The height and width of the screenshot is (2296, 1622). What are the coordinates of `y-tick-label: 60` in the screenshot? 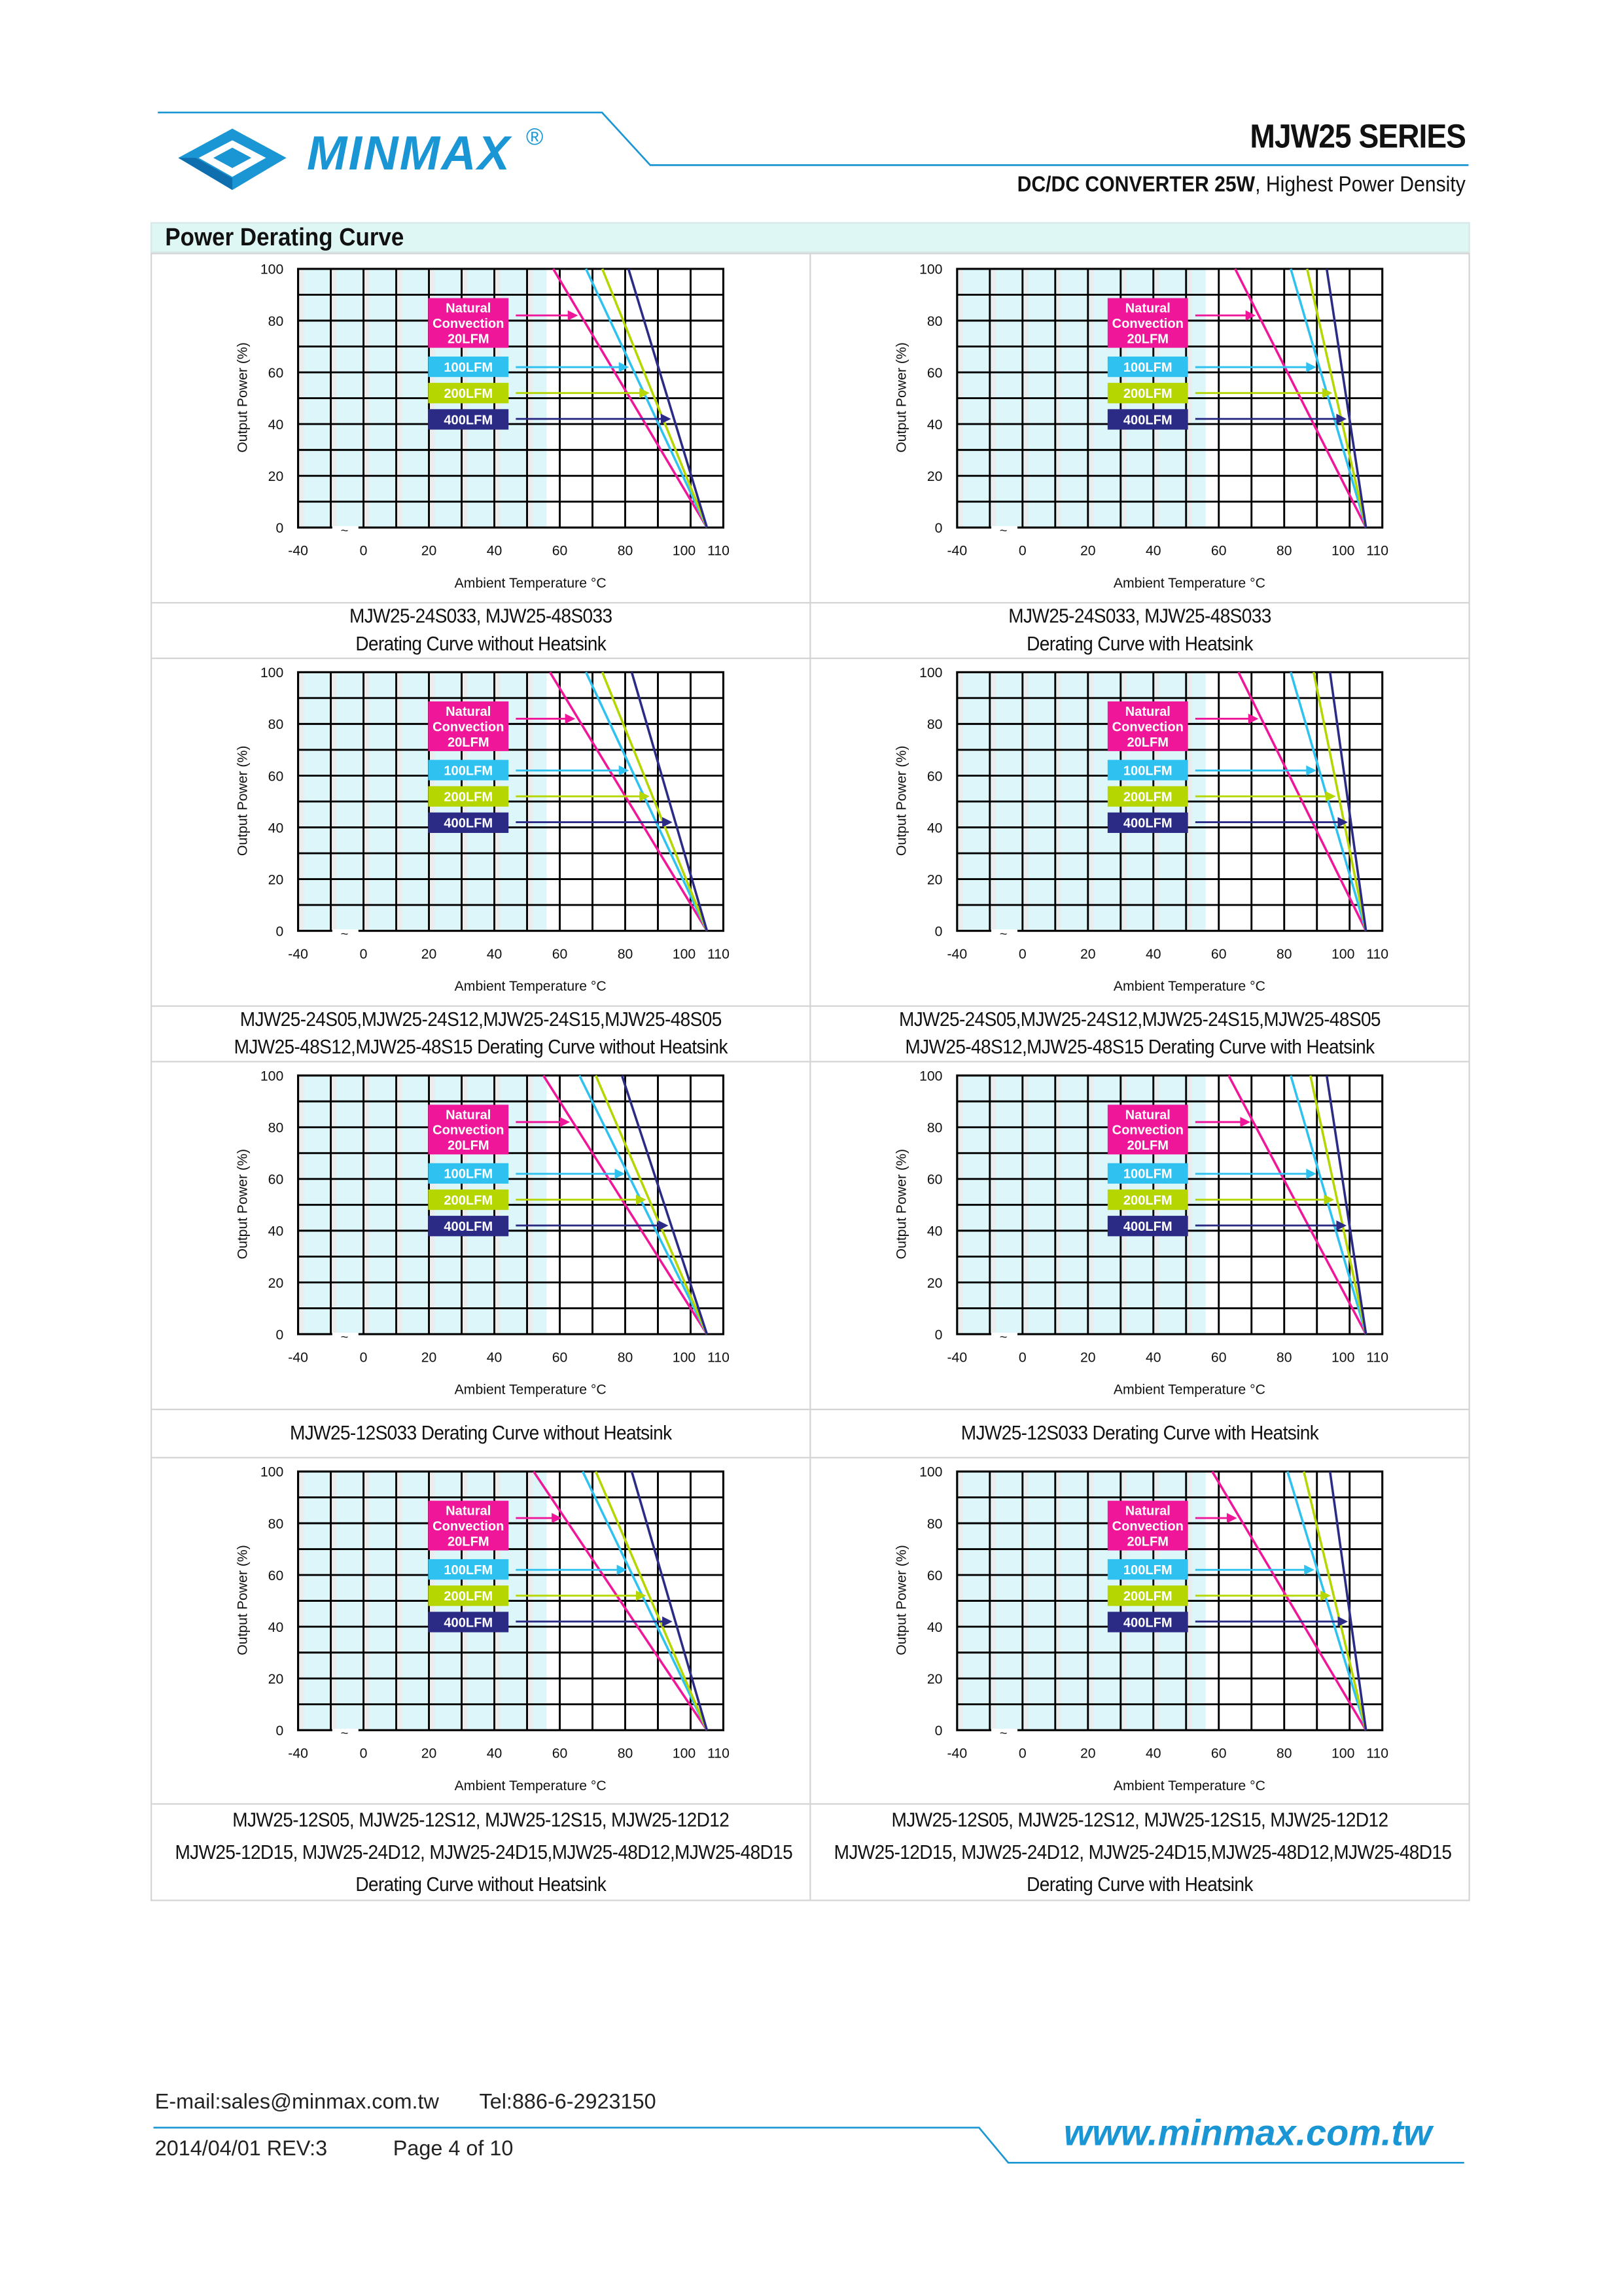 It's located at (935, 374).